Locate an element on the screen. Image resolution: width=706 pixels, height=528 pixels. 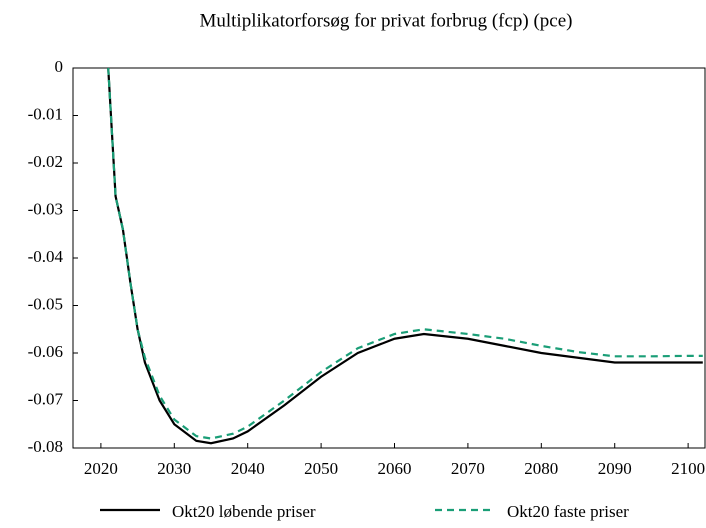
legend-label: Okt20 løbende priser is located at coordinates (244, 511).